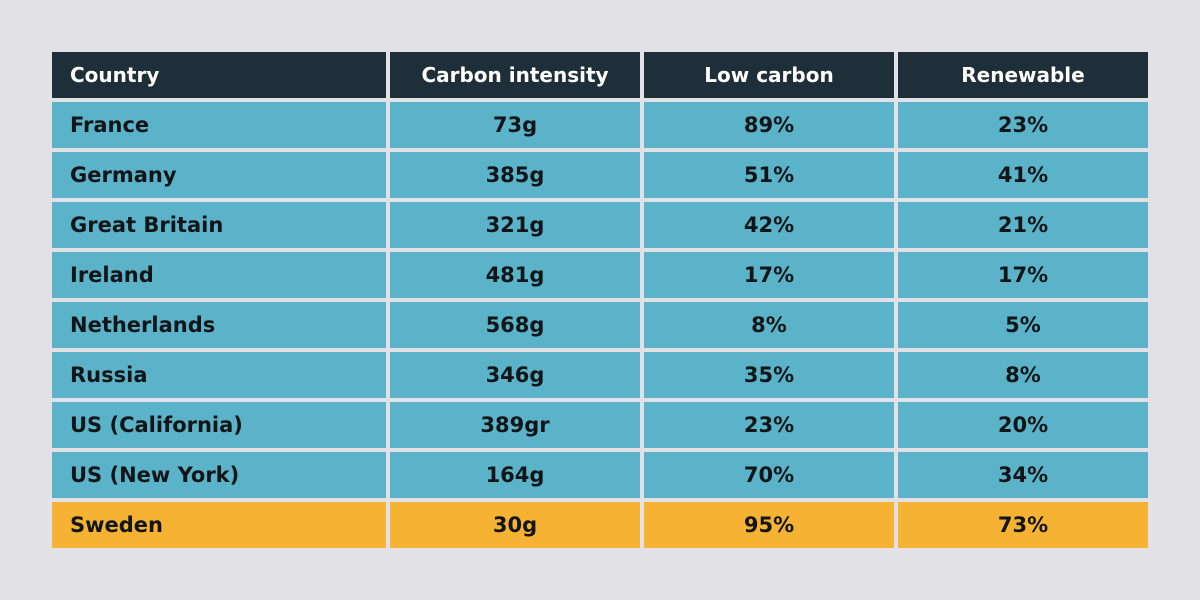 This screenshot has width=1200, height=600. What do you see at coordinates (219, 225) in the screenshot?
I see `table-cell-great-britain-country: Great Britain` at bounding box center [219, 225].